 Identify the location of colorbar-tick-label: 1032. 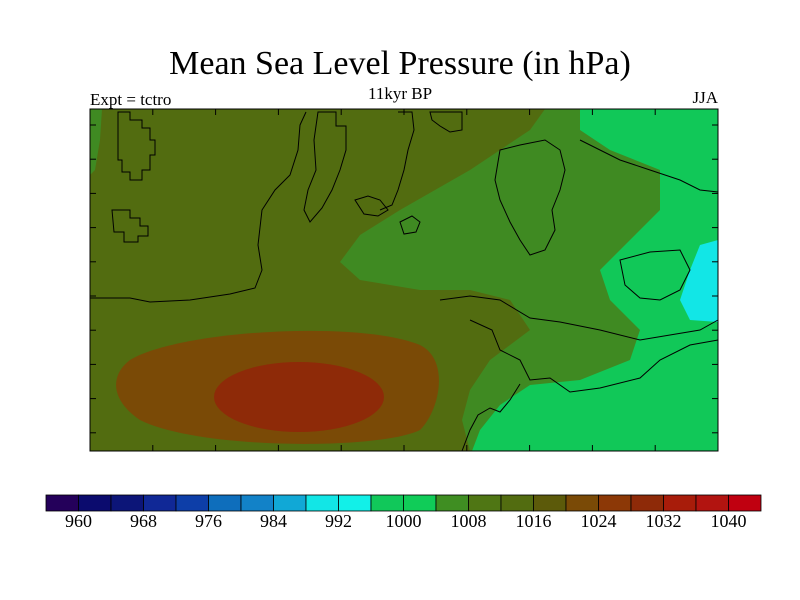
(663, 521).